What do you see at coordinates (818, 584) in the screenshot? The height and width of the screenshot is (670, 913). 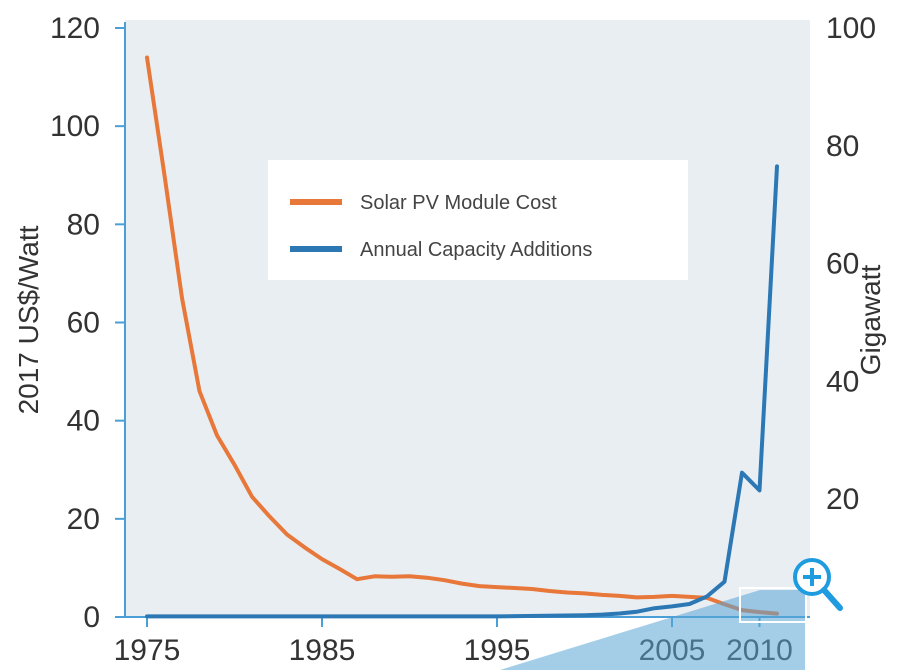 I see `zoom-in-icon` at bounding box center [818, 584].